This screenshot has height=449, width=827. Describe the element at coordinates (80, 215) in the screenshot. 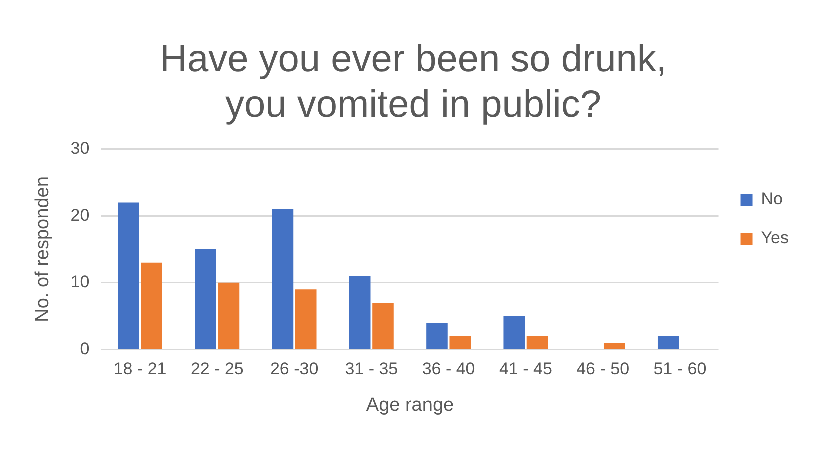

I see `y-tick-label: 20` at that location.